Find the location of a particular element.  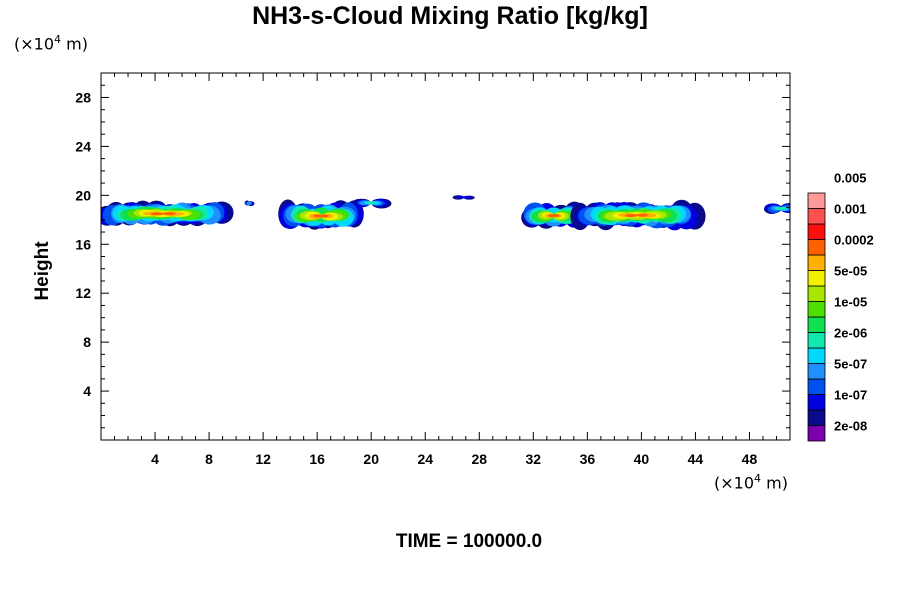

x-tick-label: 12 is located at coordinates (263, 459).